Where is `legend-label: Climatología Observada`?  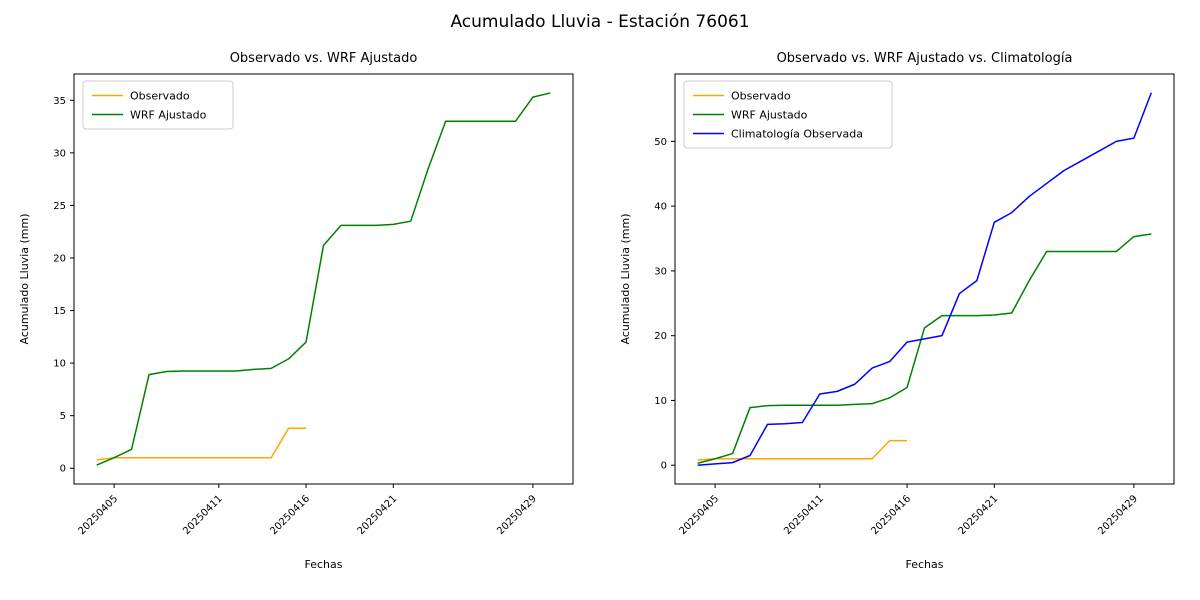 legend-label: Climatología Observada is located at coordinates (797, 133).